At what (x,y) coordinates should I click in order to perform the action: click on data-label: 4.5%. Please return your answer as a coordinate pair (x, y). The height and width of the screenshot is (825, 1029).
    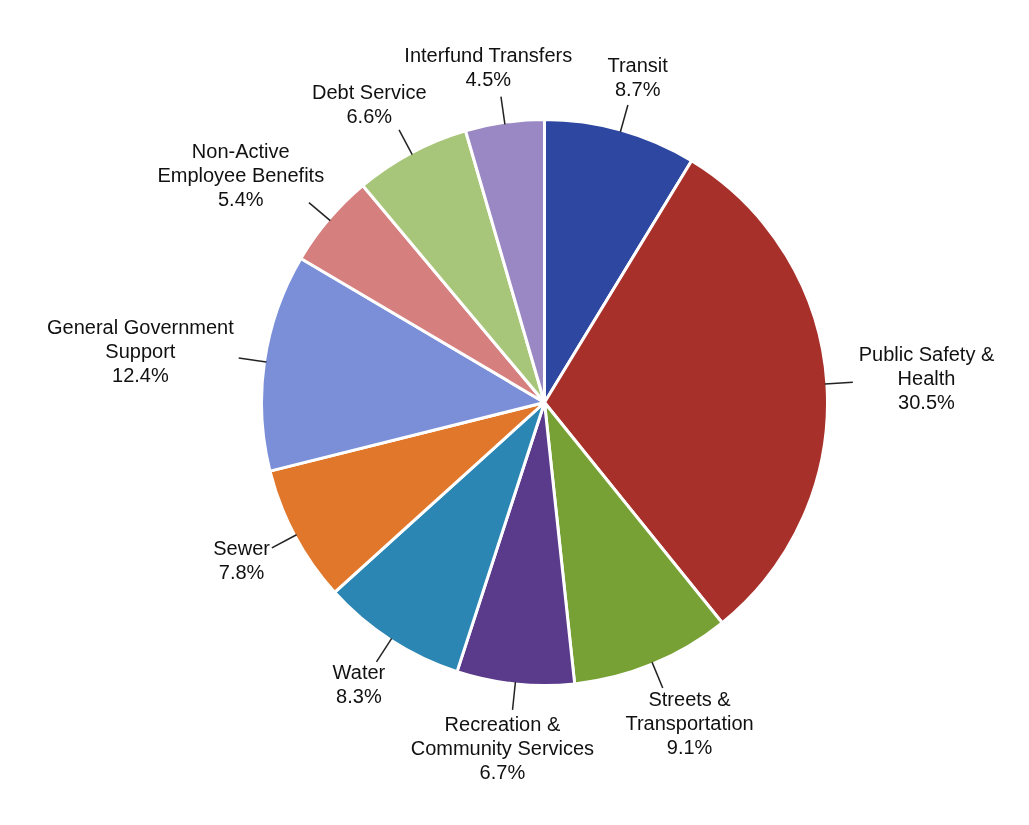
    Looking at the image, I should click on (488, 79).